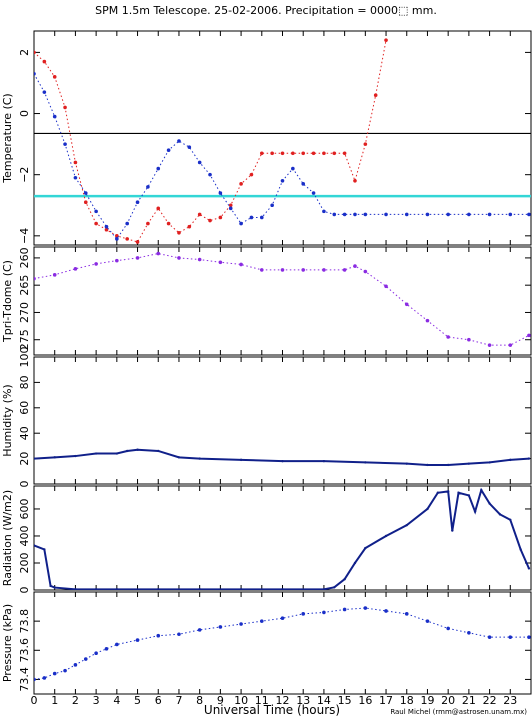 Image resolution: width=532 pixels, height=719 pixels. What do you see at coordinates (24, 408) in the screenshot?
I see `y-tick-label: 60` at bounding box center [24, 408].